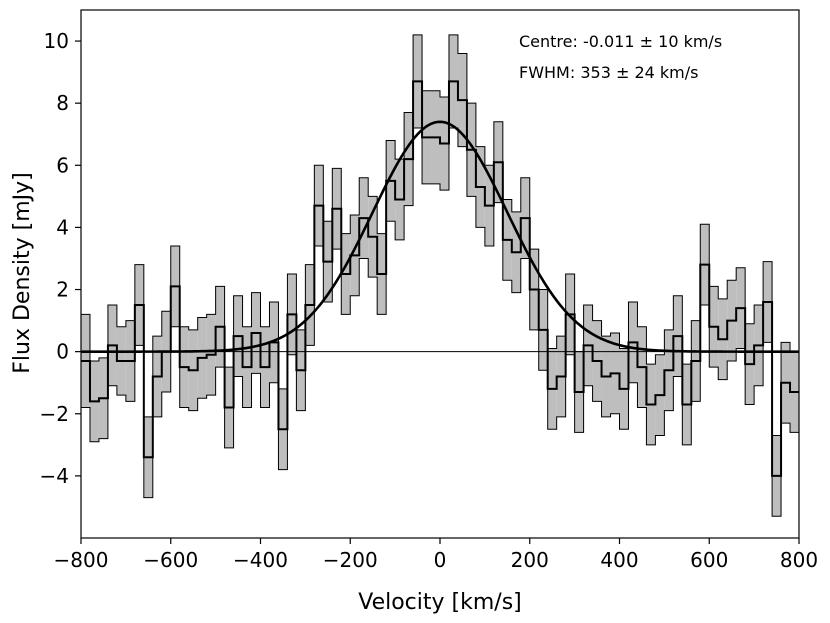 This screenshot has height=623, width=830. Describe the element at coordinates (62, 165) in the screenshot. I see `y-tick-label: 6` at that location.